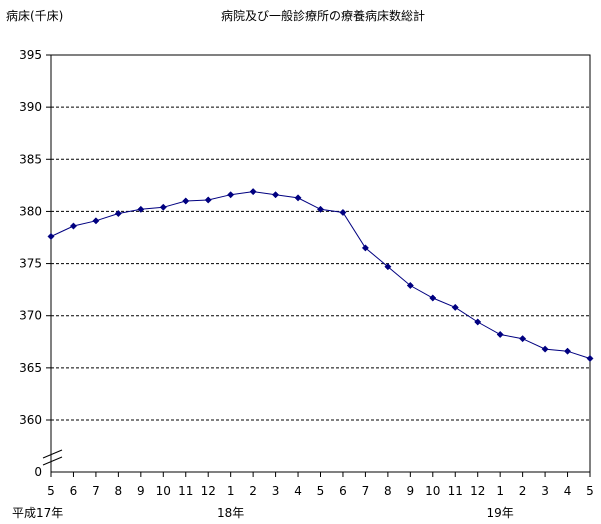 The height and width of the screenshot is (524, 601). I want to click on x-tick-labels: 5 6 7 8 9 10 11 12 1 2 3 4 5 6 7 8 9 10 11 12 1 2 3 4 5, so click(320, 491).